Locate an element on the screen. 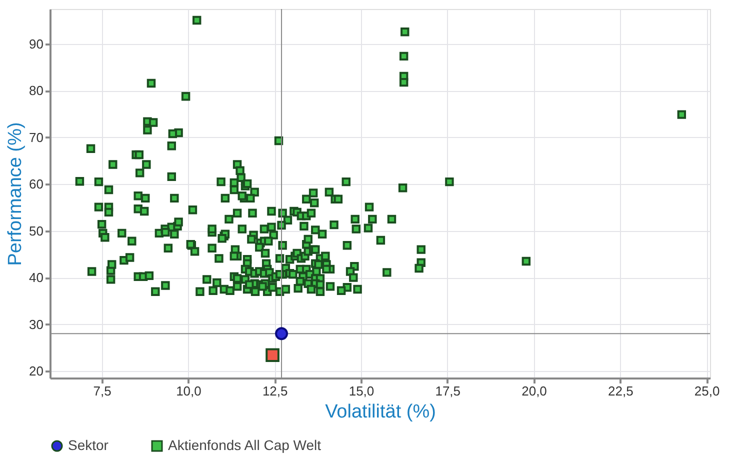 Image resolution: width=731 pixels, height=459 pixels. x-tick-label: 20,0 is located at coordinates (534, 391).